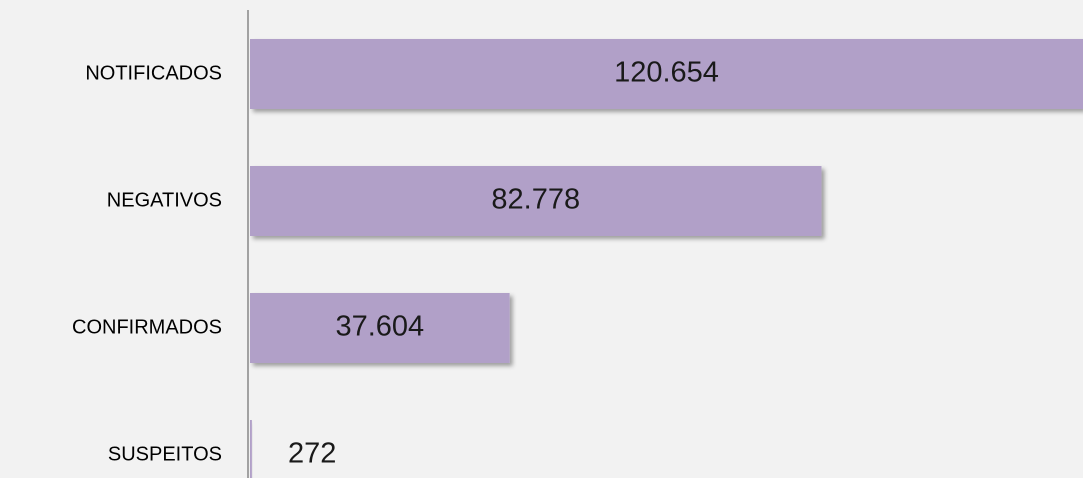 The width and height of the screenshot is (1083, 478). I want to click on y-tick-label: SUSPEITOS, so click(165, 454).